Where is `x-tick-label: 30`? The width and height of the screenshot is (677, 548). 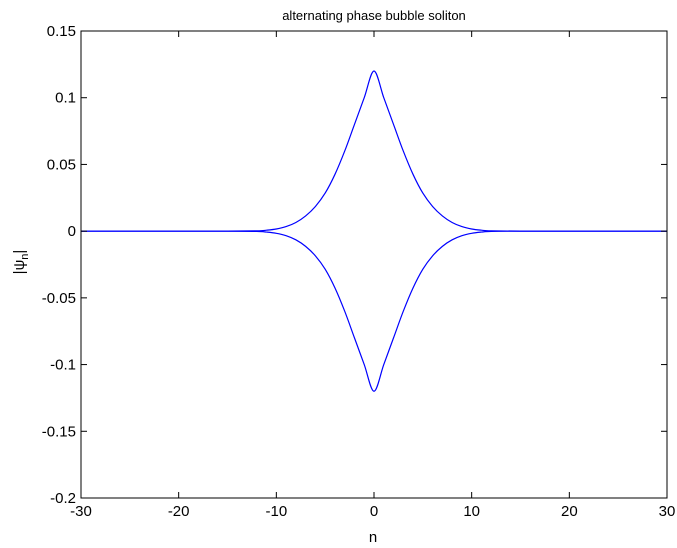 x-tick-label: 30 is located at coordinates (667, 511).